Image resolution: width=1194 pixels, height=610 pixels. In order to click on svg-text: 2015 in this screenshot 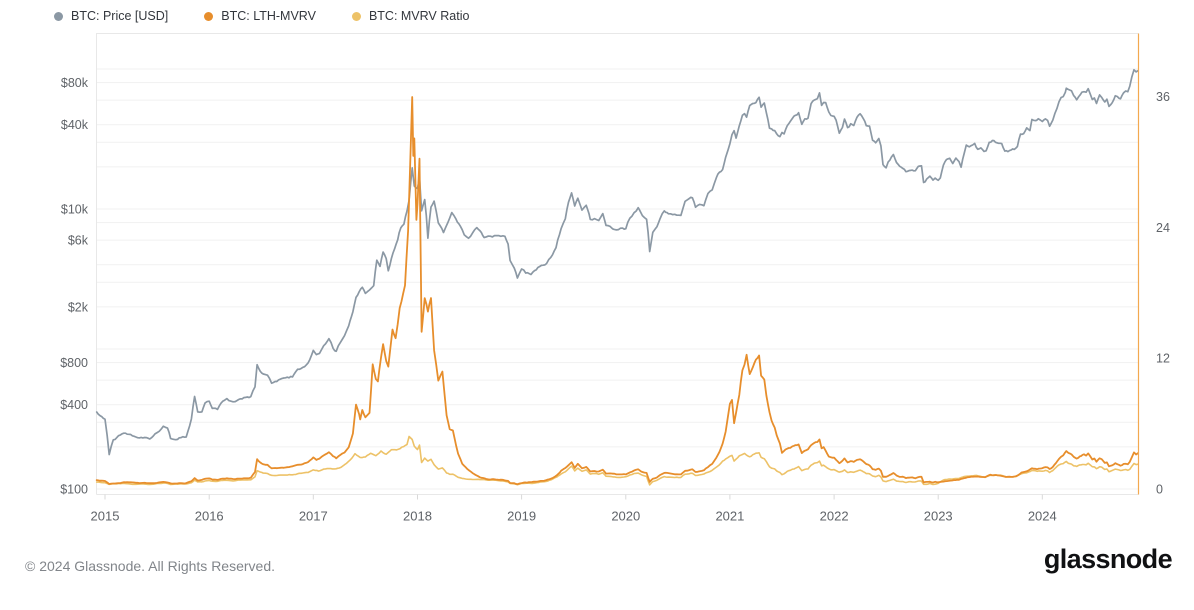, I will do `click(105, 516)`.